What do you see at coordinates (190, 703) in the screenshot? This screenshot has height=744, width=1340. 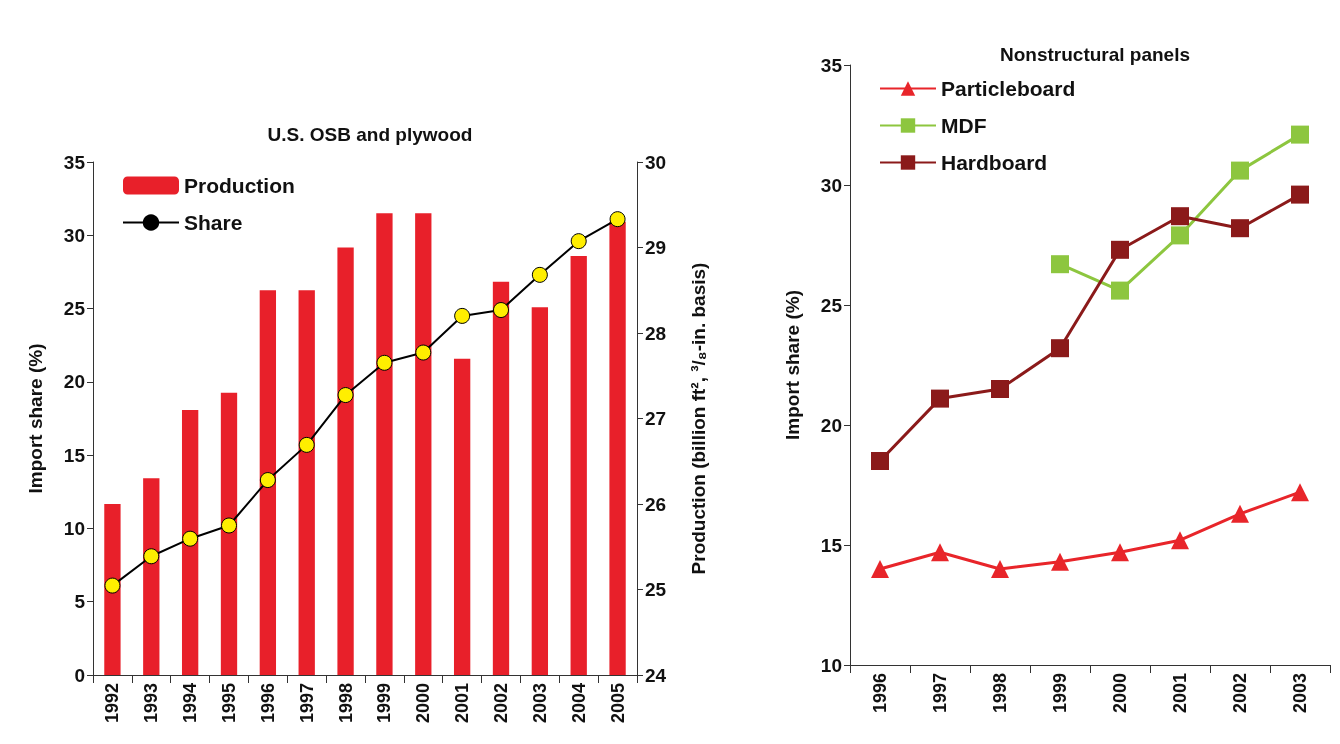 I see `x-tick-label: 1994` at bounding box center [190, 703].